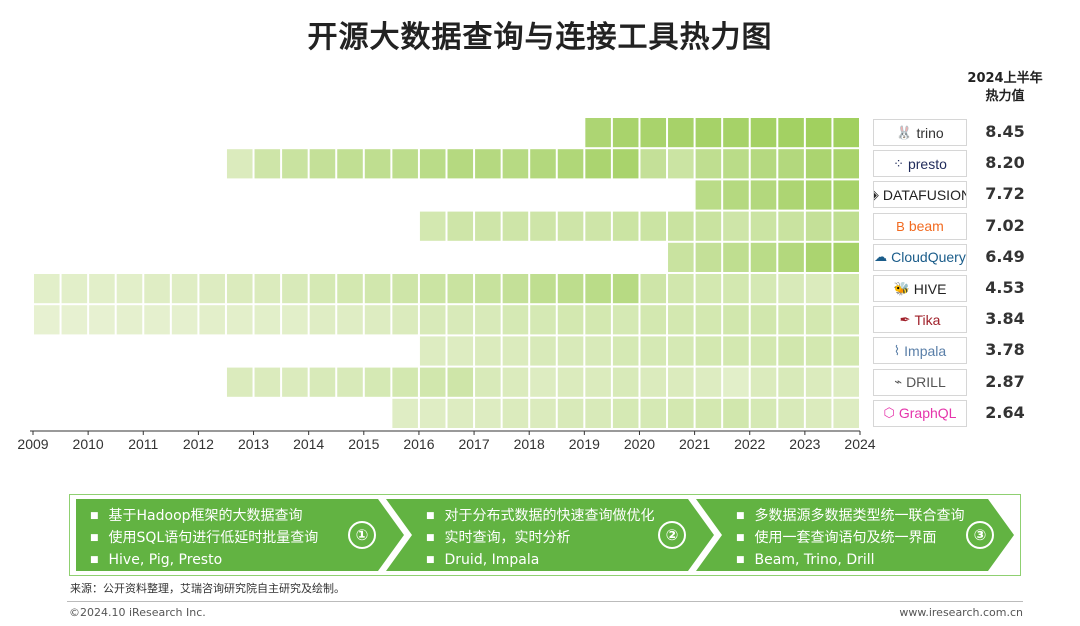 This screenshot has width=1080, height=626. What do you see at coordinates (1005, 256) in the screenshot?
I see `heat-value: 6.49` at bounding box center [1005, 256].